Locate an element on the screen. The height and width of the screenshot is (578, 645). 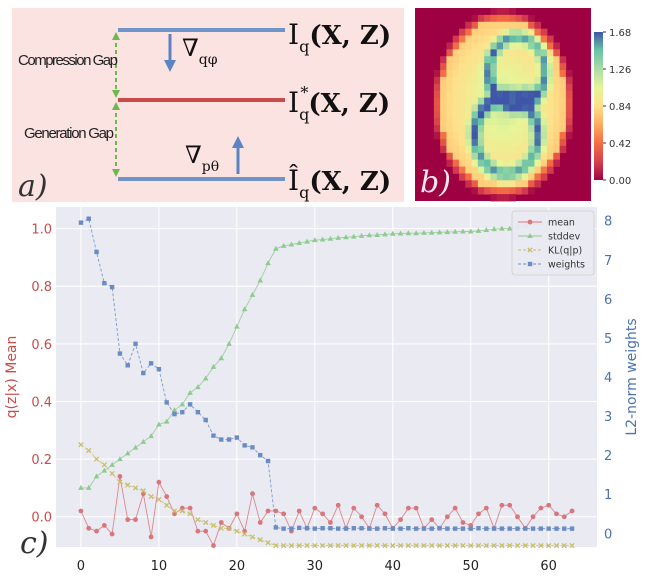
legend-swatch-marker is located at coordinates (530, 235).